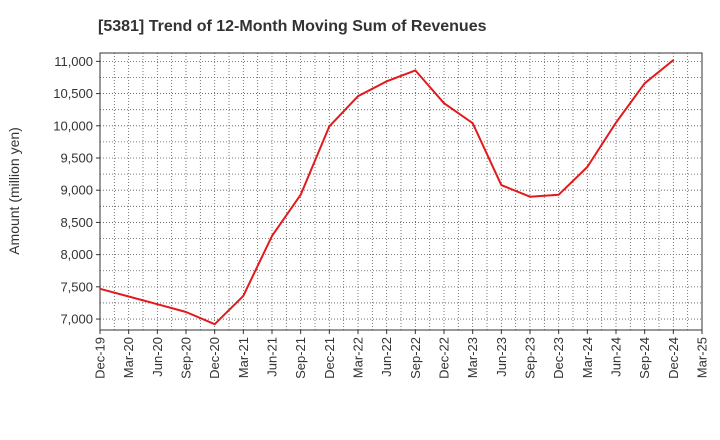 This screenshot has width=720, height=440. What do you see at coordinates (73, 93) in the screenshot?
I see `y-tick-label: 10,500` at bounding box center [73, 93].